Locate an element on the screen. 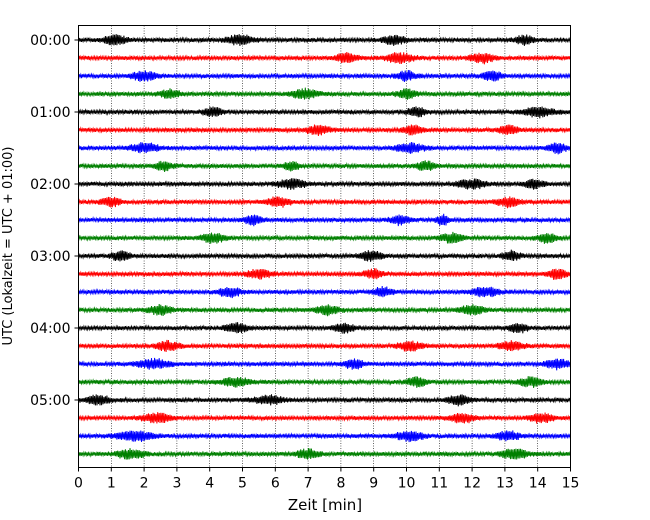 The image size is (650, 520). y-tick-label: 05:00 is located at coordinates (50, 401).